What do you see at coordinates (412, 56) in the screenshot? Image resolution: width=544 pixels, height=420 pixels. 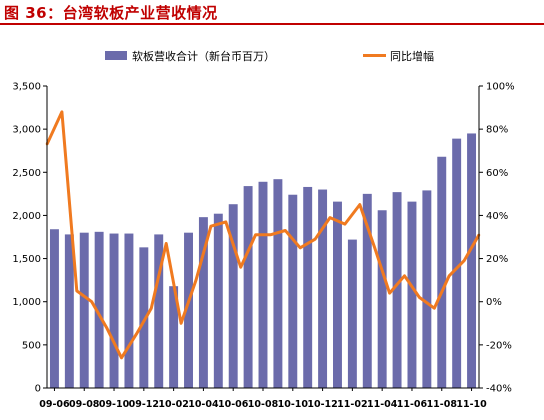 I see `legend-line-label: 同比增幅` at bounding box center [412, 56].